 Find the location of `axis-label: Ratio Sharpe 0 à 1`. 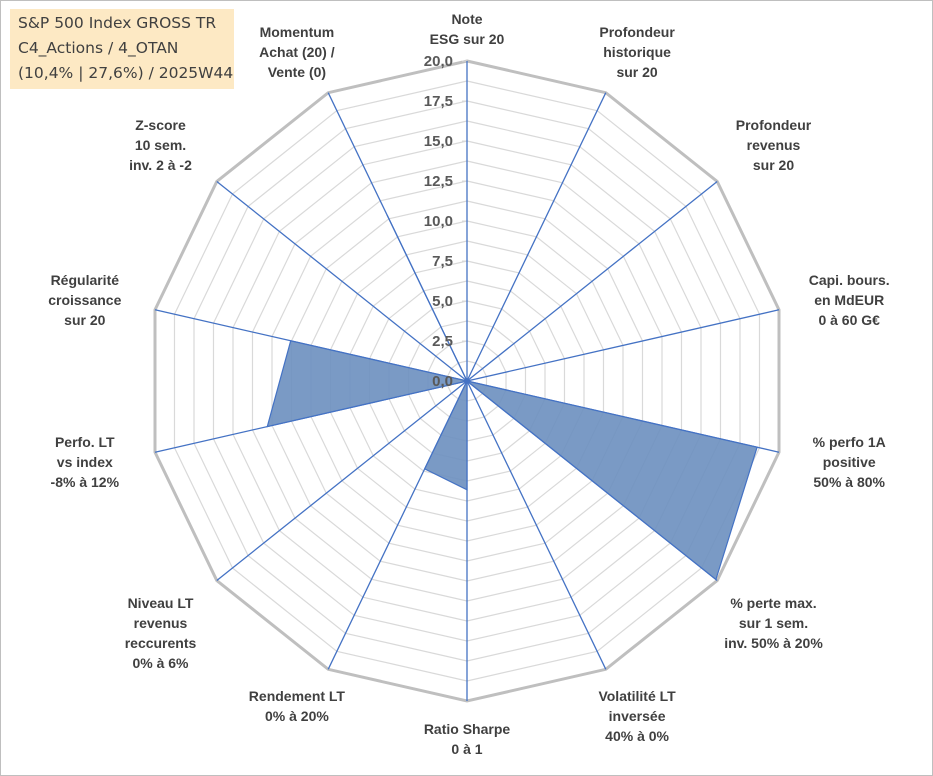

axis-label: Ratio Sharpe 0 à 1 is located at coordinates (467, 739).